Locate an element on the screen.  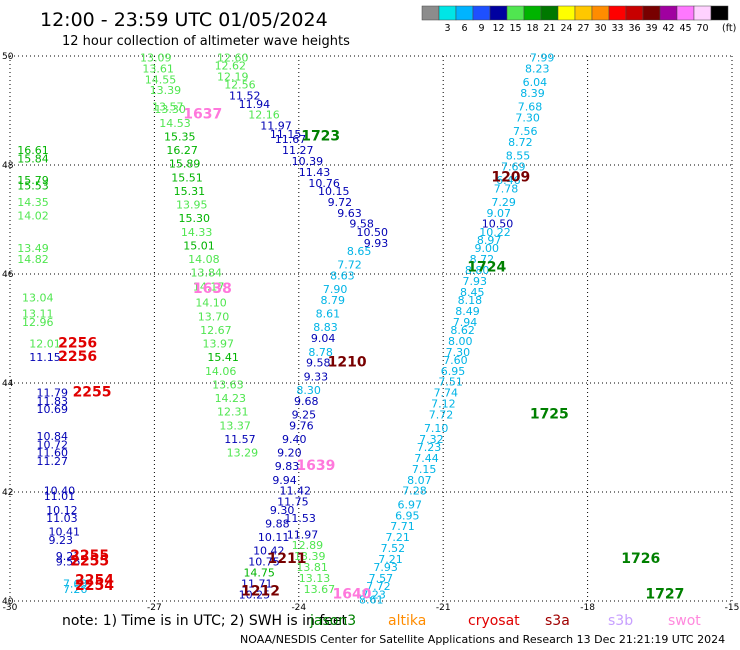
wave-height-value: 11.97 is located at coordinates (276, 126).